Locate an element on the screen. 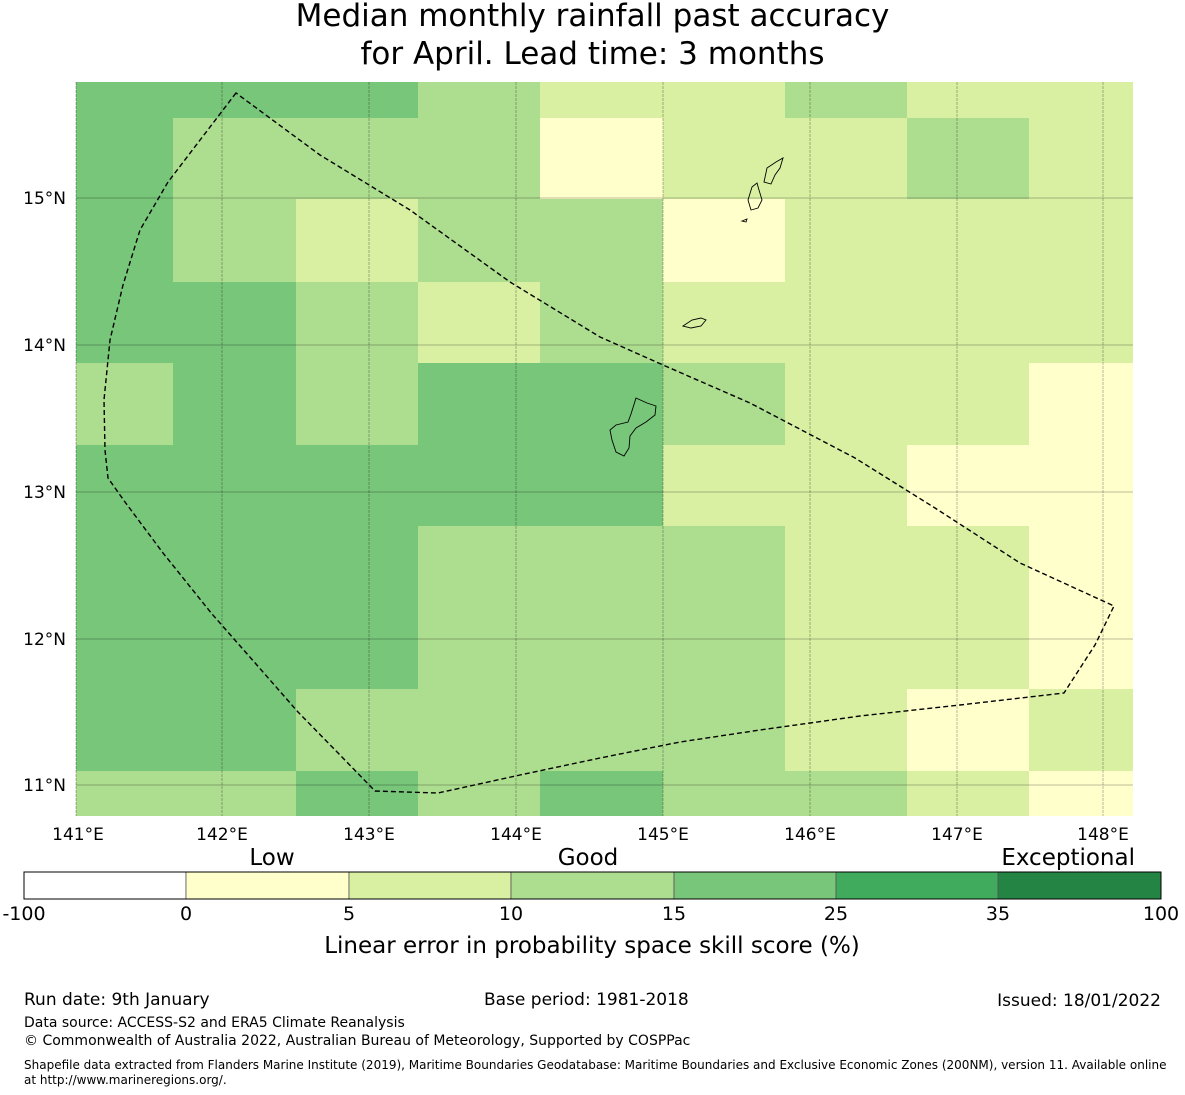 The width and height of the screenshot is (1185, 1095). colorbar-outline is located at coordinates (592, 885).